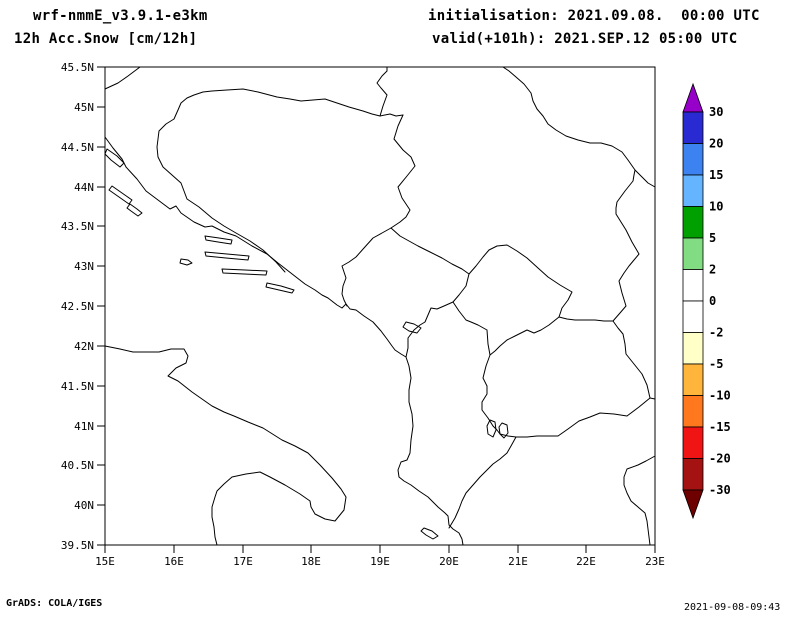 This screenshot has height=618, width=800. I want to click on lon-tick-label: 21E, so click(518, 561).